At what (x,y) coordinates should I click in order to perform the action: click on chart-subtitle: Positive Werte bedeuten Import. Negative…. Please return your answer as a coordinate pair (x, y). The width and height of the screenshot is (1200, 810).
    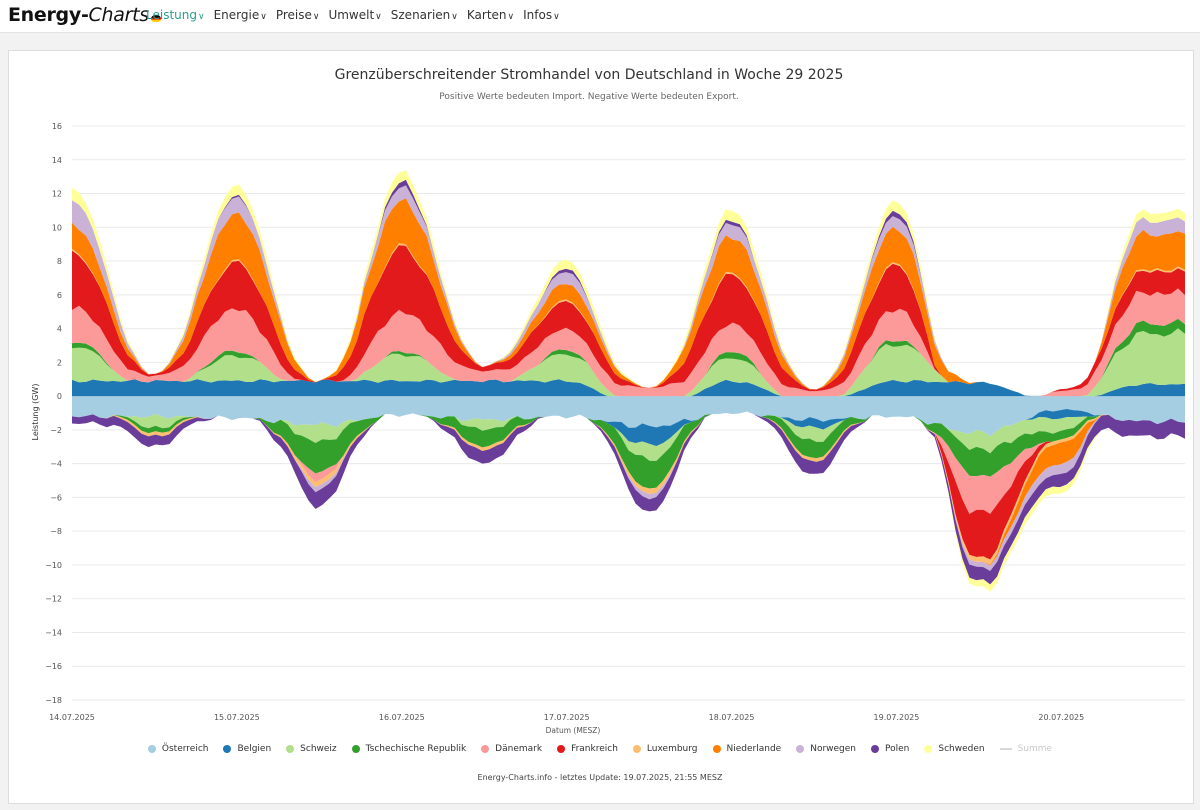
    Looking at the image, I should click on (588, 97).